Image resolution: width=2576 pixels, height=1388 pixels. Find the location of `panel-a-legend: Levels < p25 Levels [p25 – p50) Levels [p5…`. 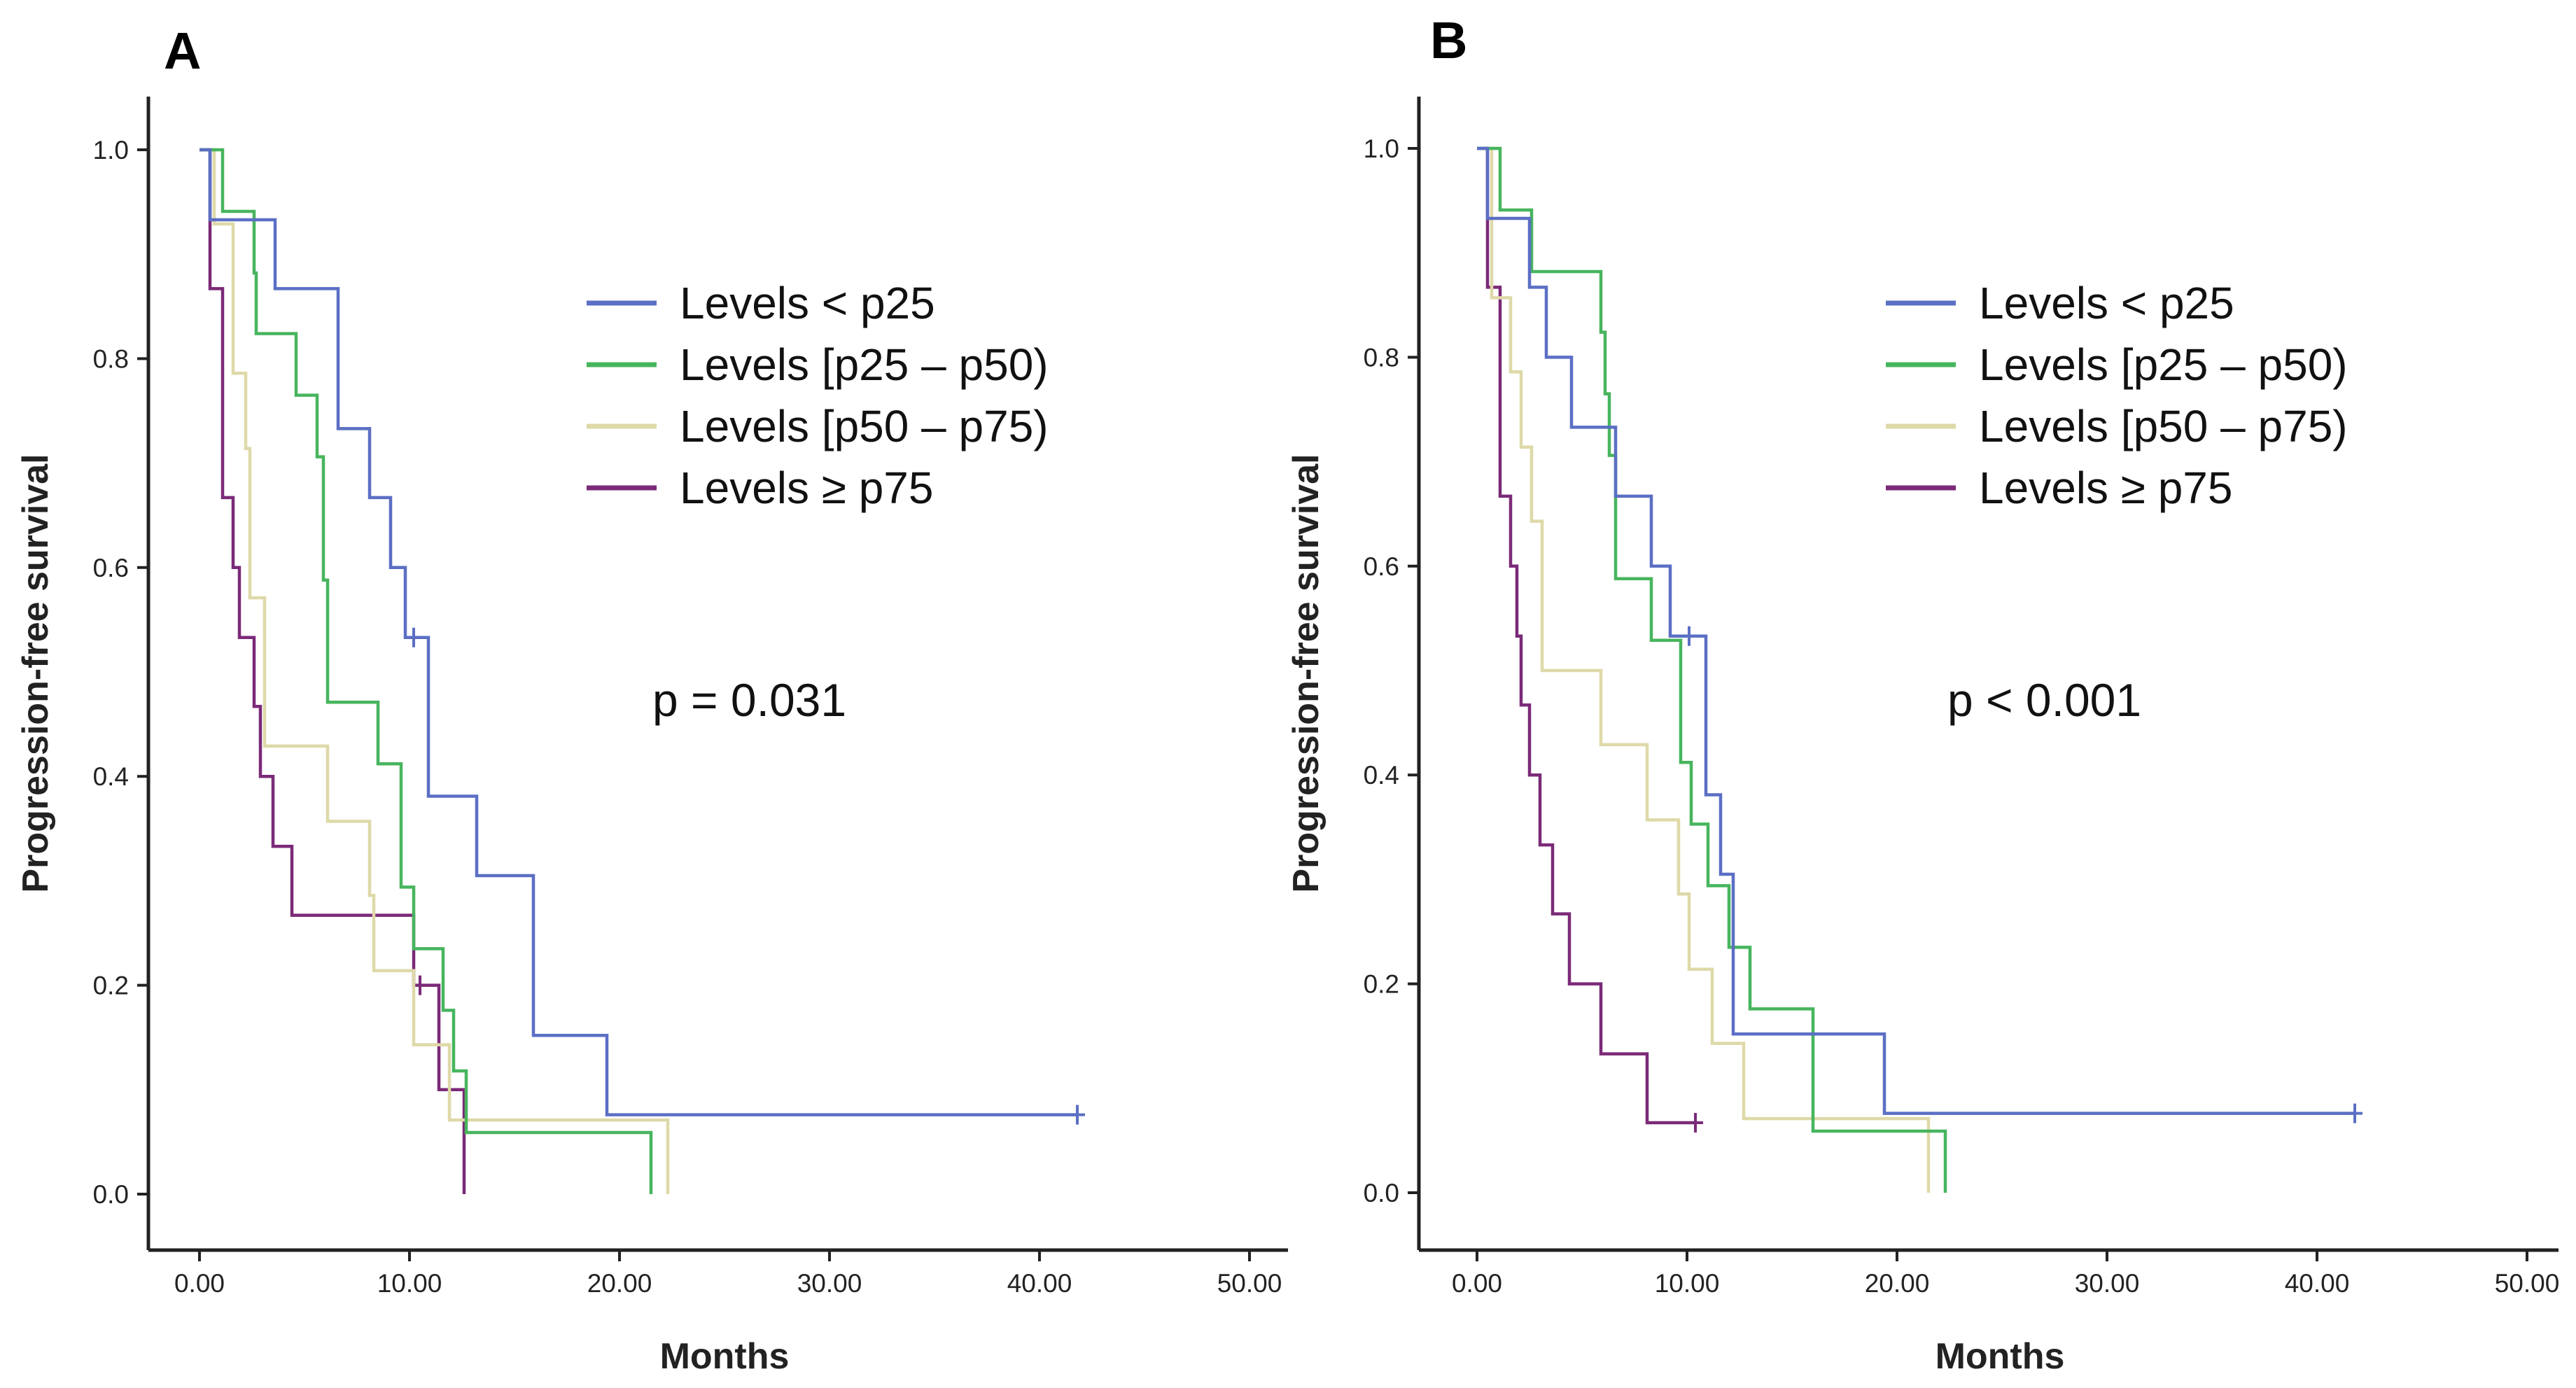

panel-a-legend: Levels < p25 Levels [p25 – p50) Levels [p5… is located at coordinates (818, 395).